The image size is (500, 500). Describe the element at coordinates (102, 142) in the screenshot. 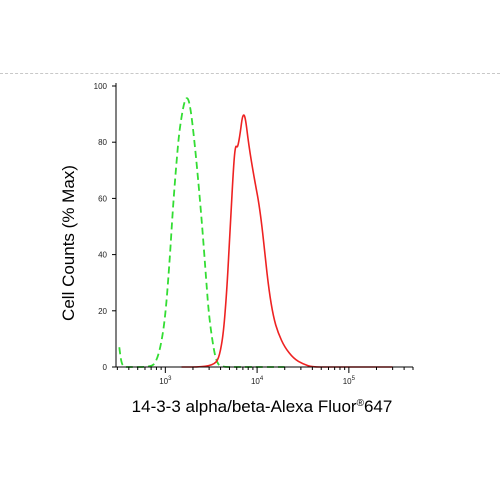

I see `y-tick-label: 80` at that location.